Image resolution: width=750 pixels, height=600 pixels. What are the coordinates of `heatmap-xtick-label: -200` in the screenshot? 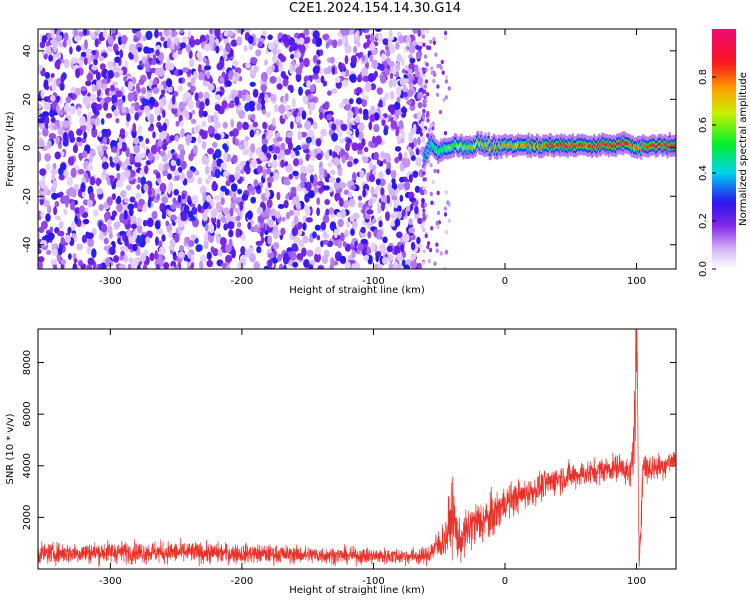 It's located at (242, 281).